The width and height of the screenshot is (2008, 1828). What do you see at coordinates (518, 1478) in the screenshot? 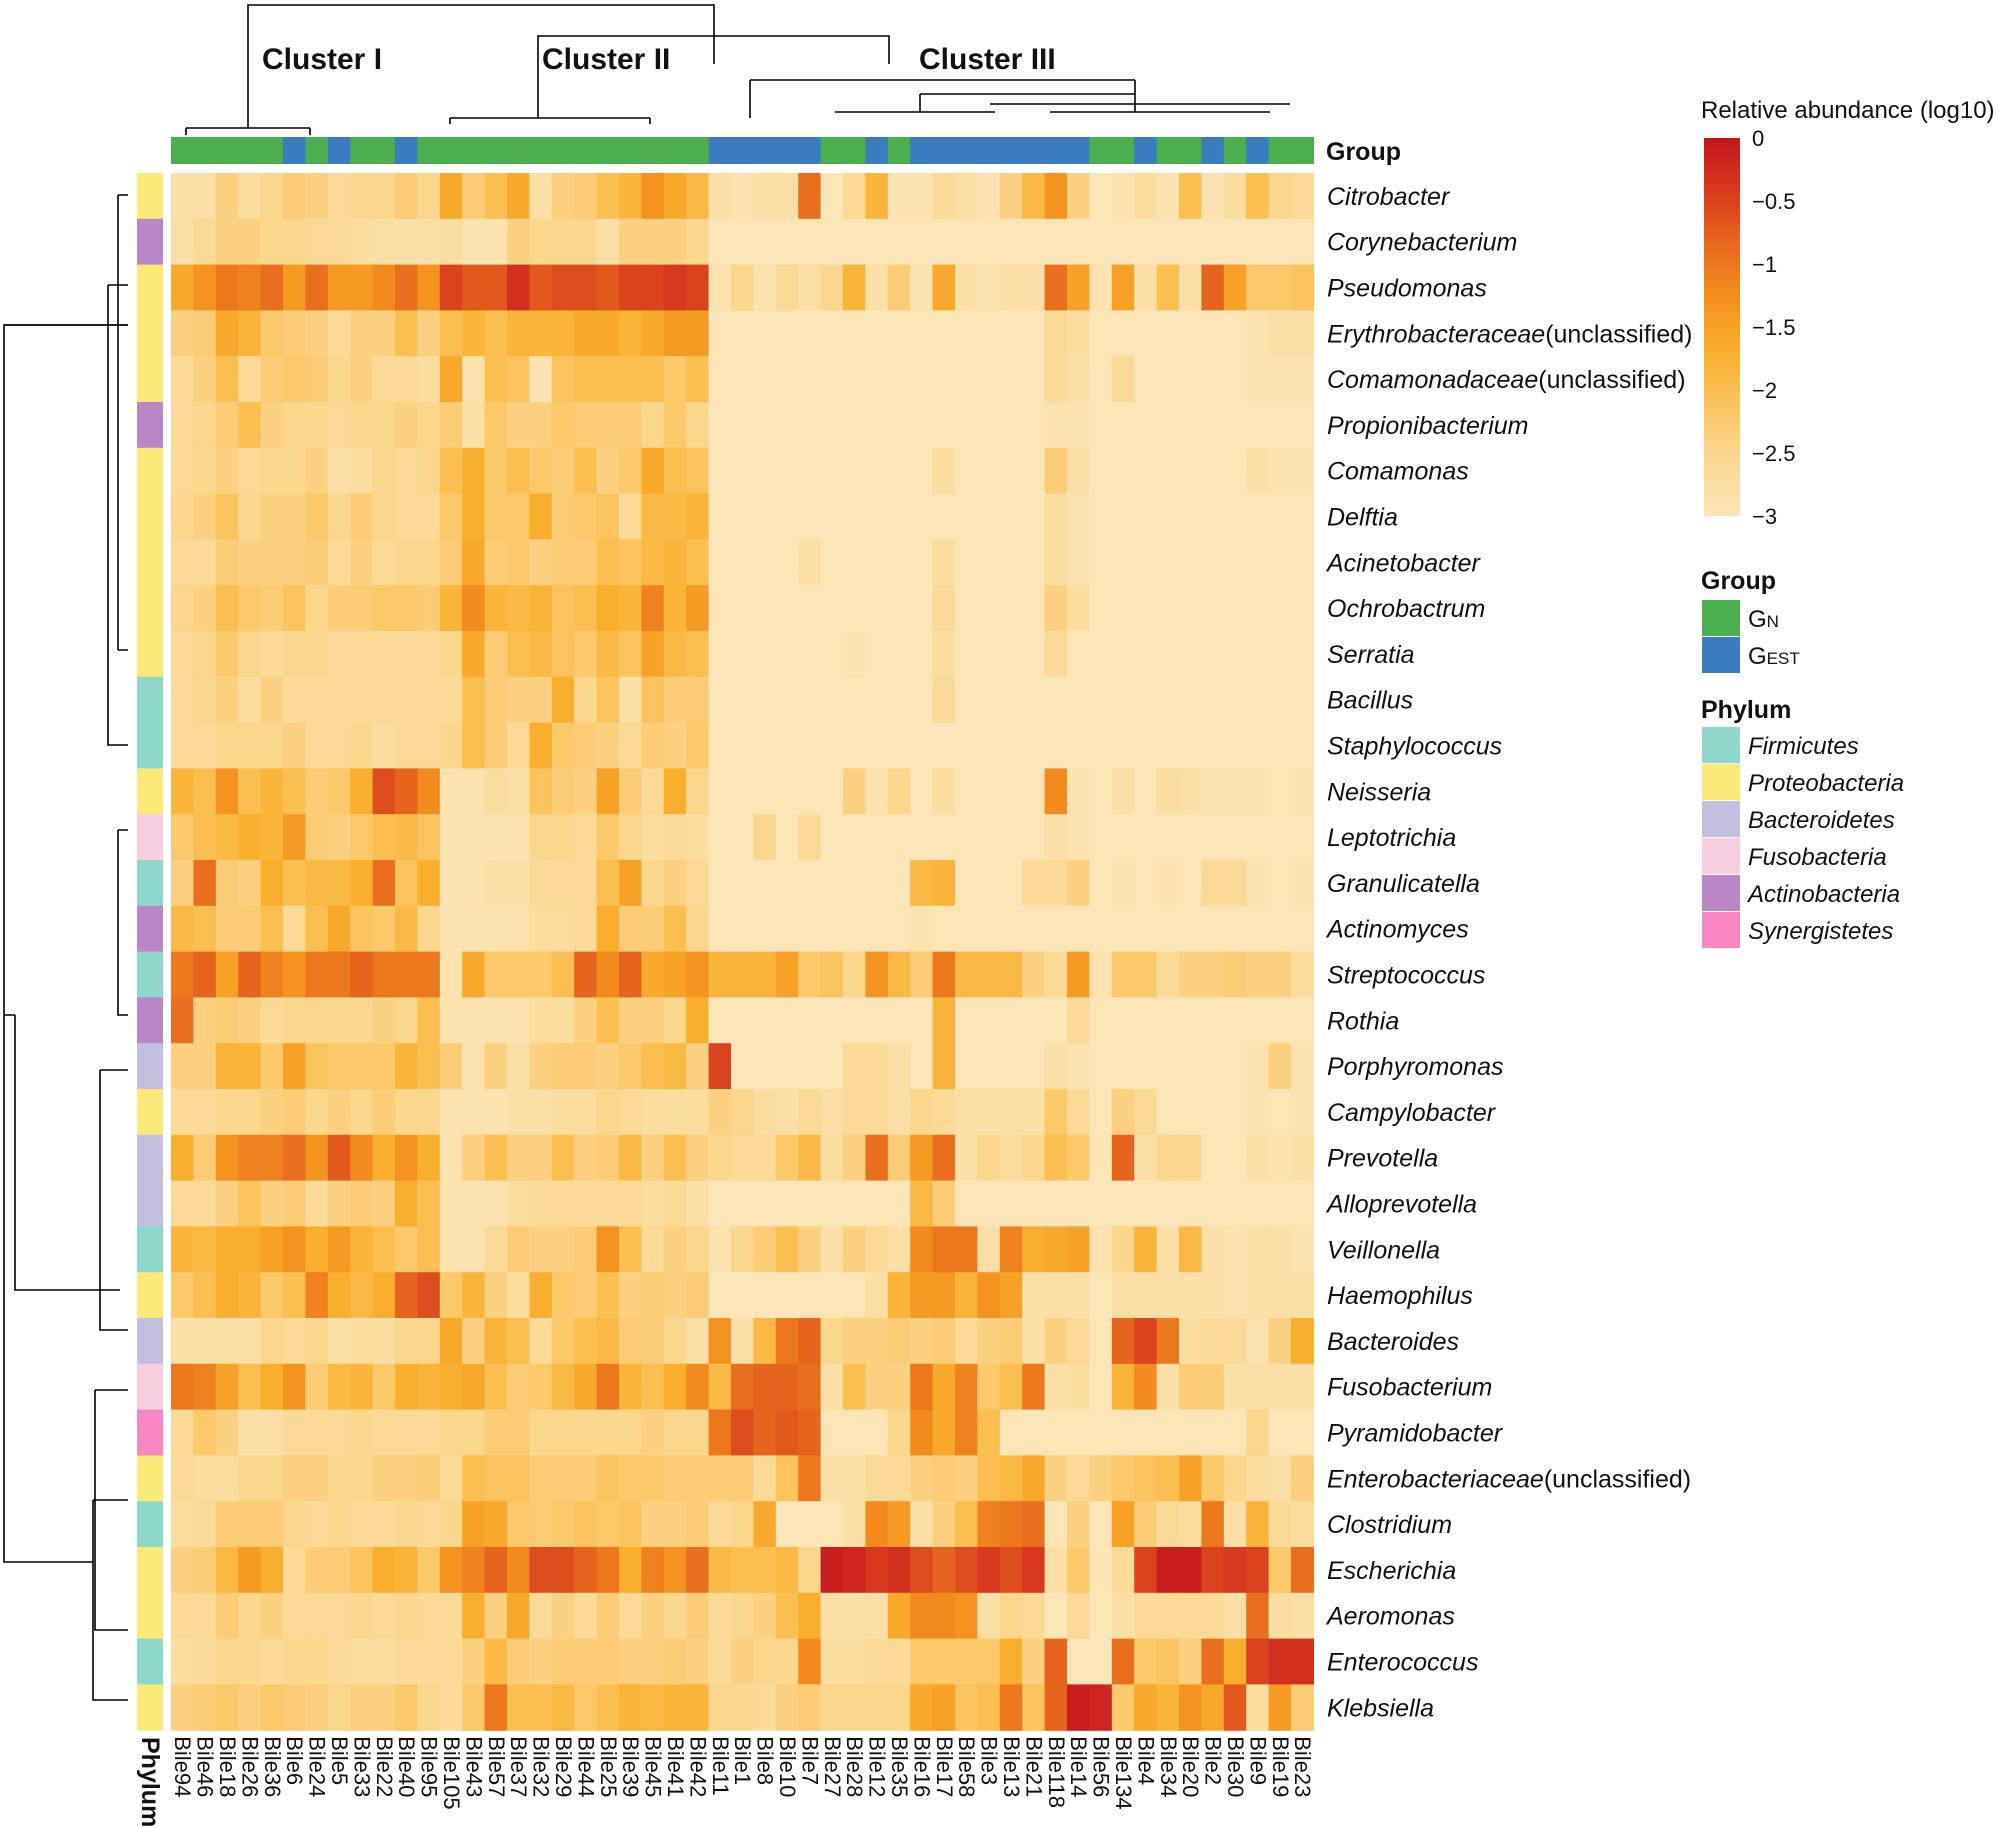
I see `cell-enterobacteriaceae-bile37` at bounding box center [518, 1478].